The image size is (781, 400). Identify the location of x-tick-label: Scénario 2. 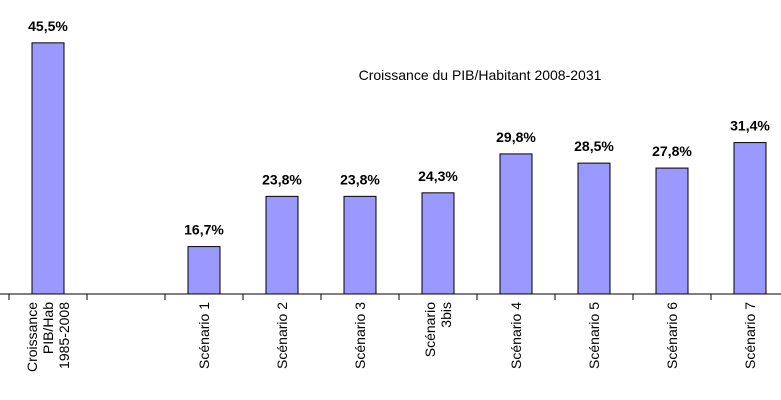
(282, 335).